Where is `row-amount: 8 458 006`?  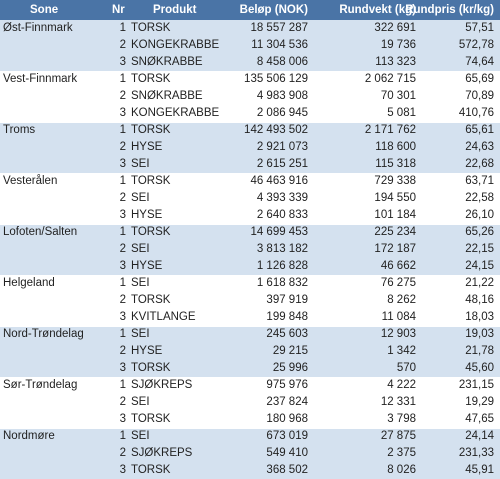
row-amount: 8 458 006 is located at coordinates (282, 62).